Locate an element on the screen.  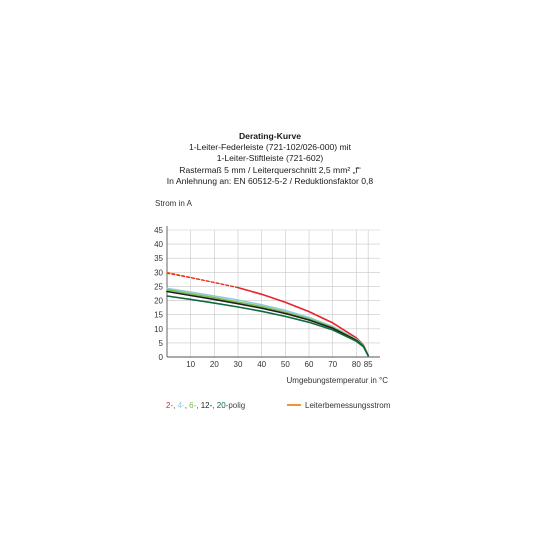
chart-series is located at coordinates (268, 314).